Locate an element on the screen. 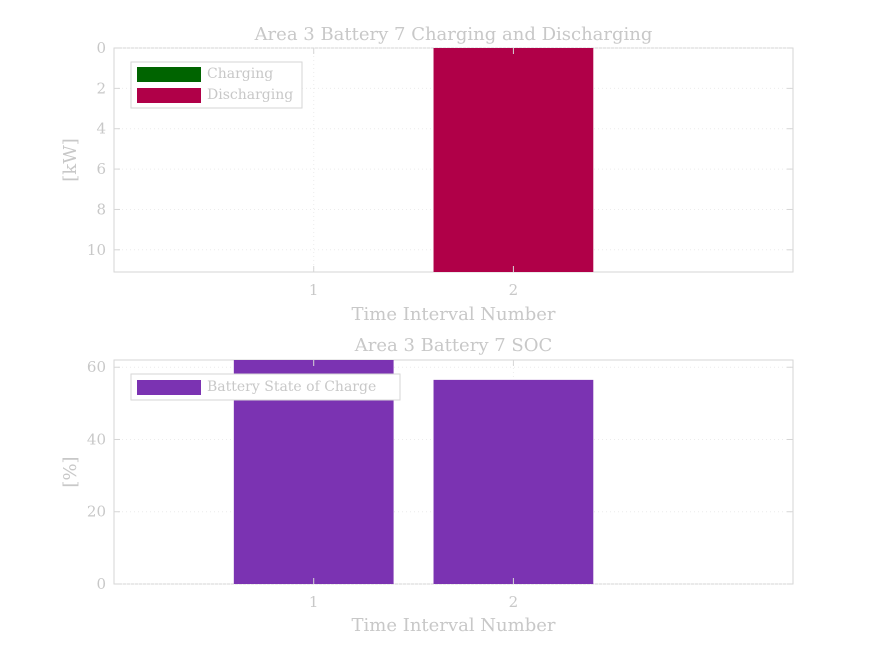  legend-label-charging: Charging is located at coordinates (240, 74).